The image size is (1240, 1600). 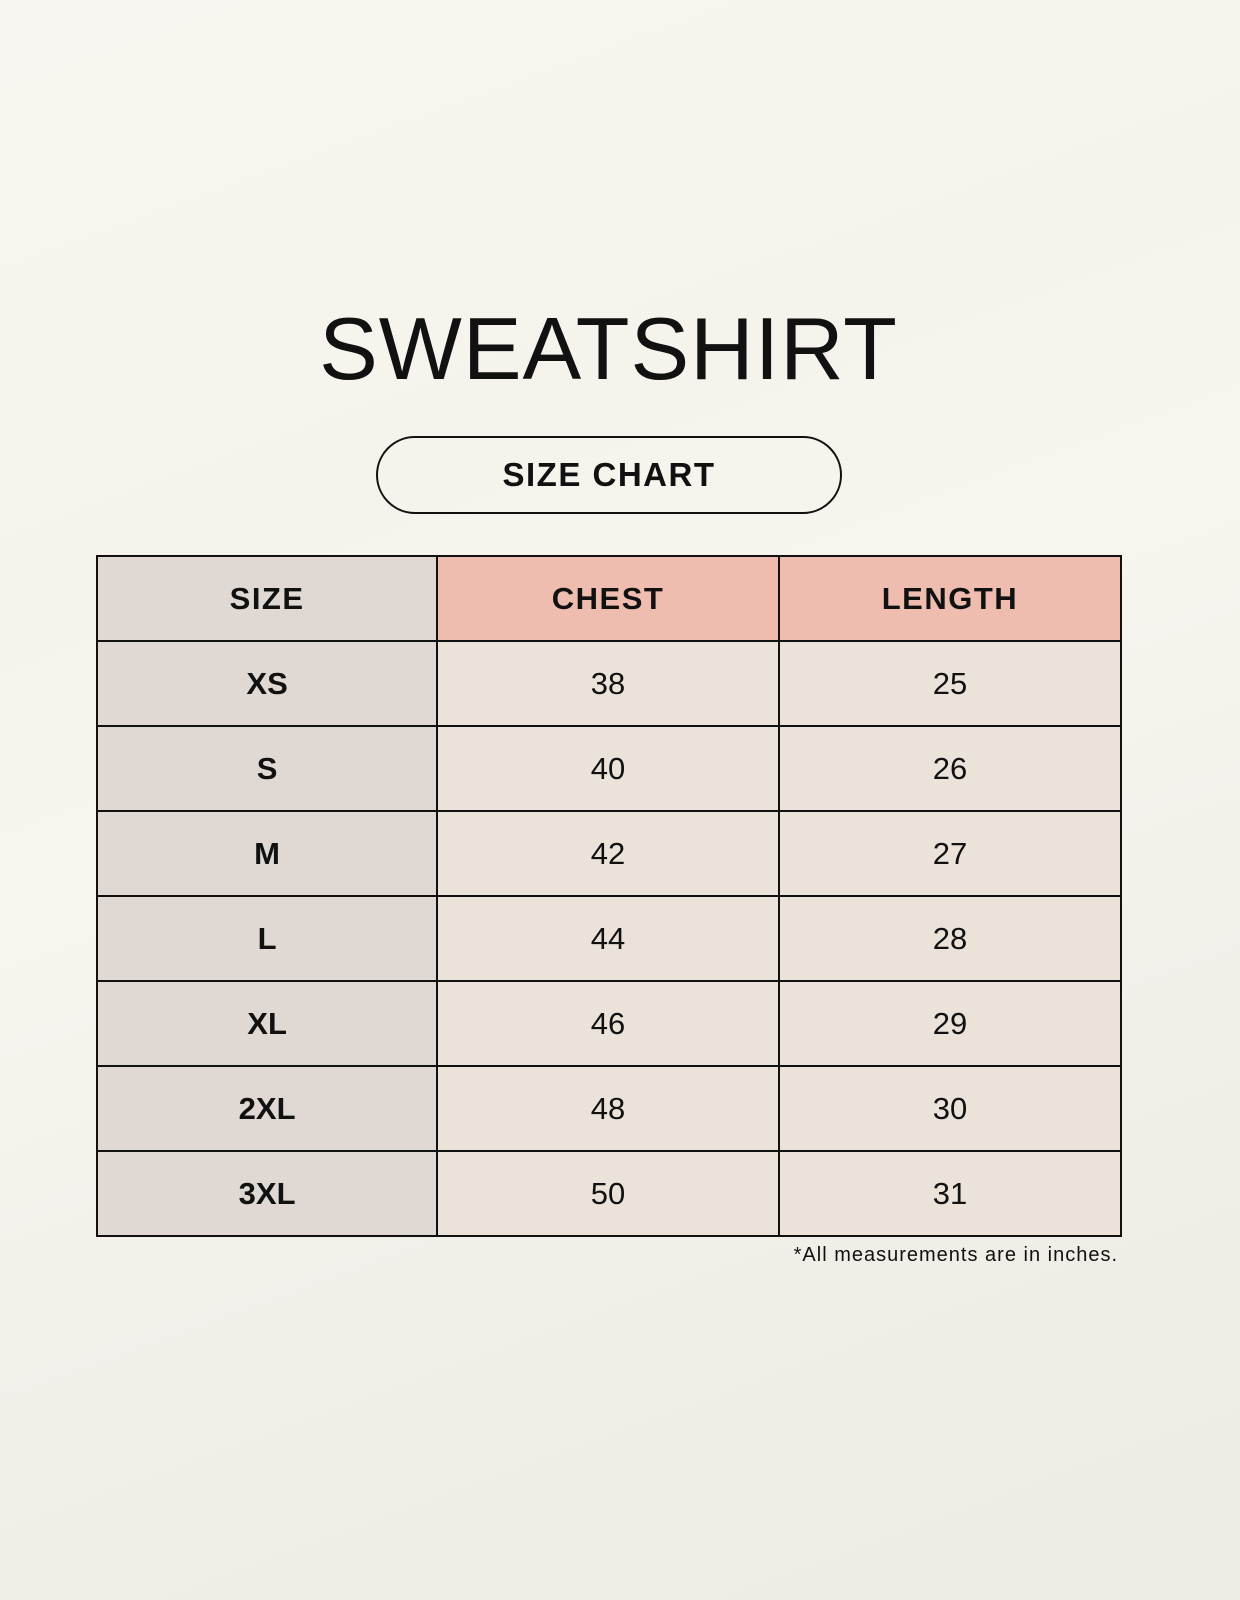 What do you see at coordinates (609, 475) in the screenshot?
I see `size-chart-label: SIZE CHART` at bounding box center [609, 475].